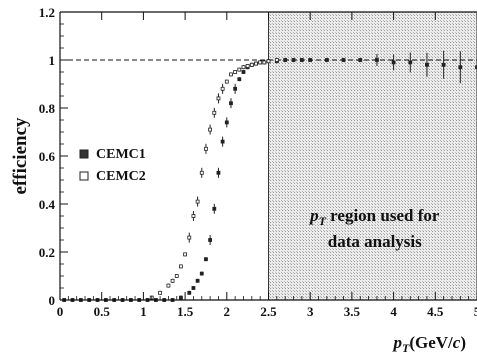  Describe the element at coordinates (227, 311) in the screenshot. I see `x-tick-label: 2` at that location.